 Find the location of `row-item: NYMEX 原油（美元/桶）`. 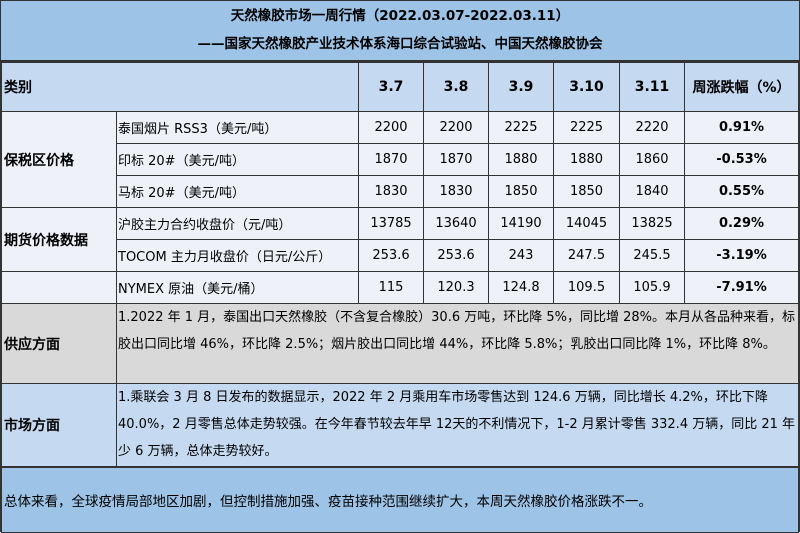

row-item: NYMEX 原油（美元/桶） is located at coordinates (237, 287).